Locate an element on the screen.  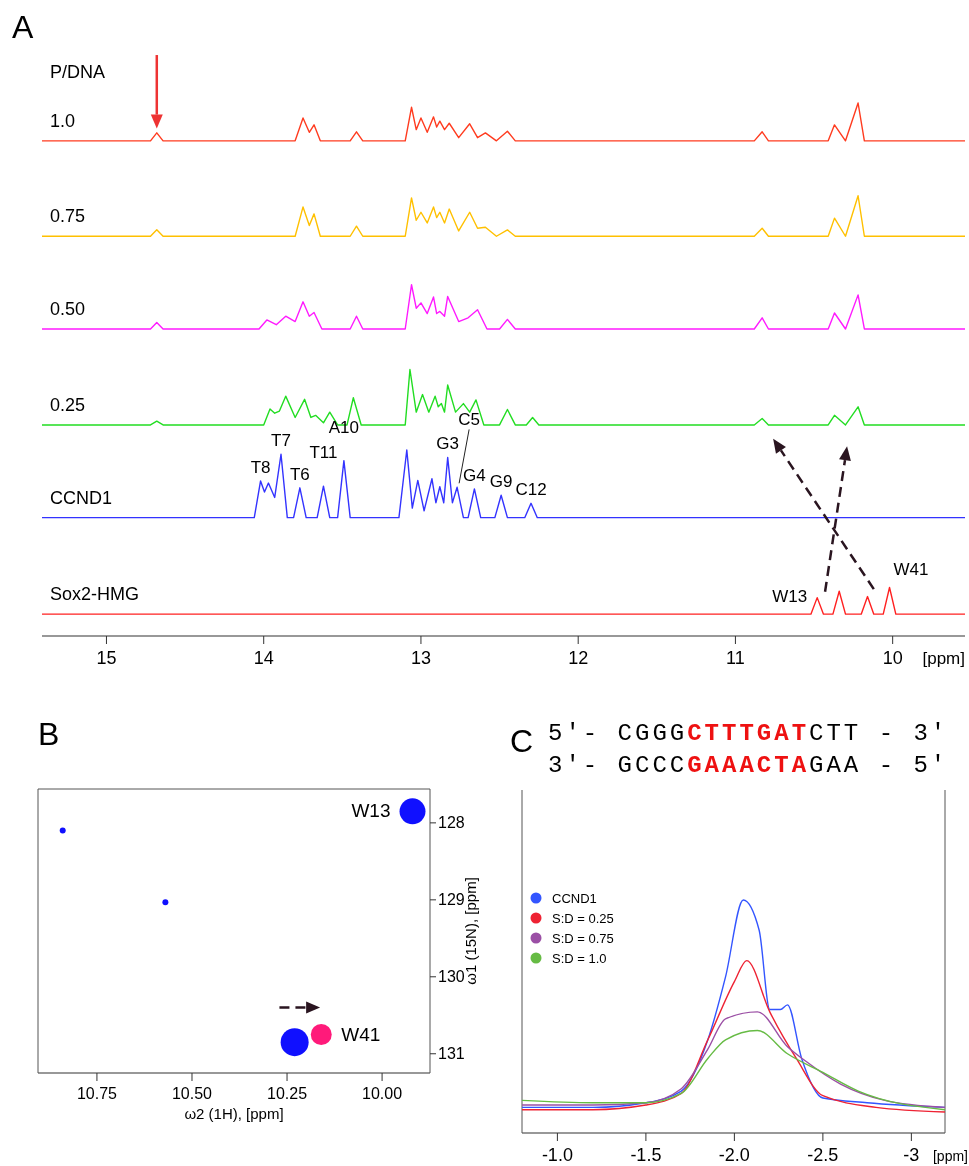
annotation: T6 is located at coordinates (299, 474).